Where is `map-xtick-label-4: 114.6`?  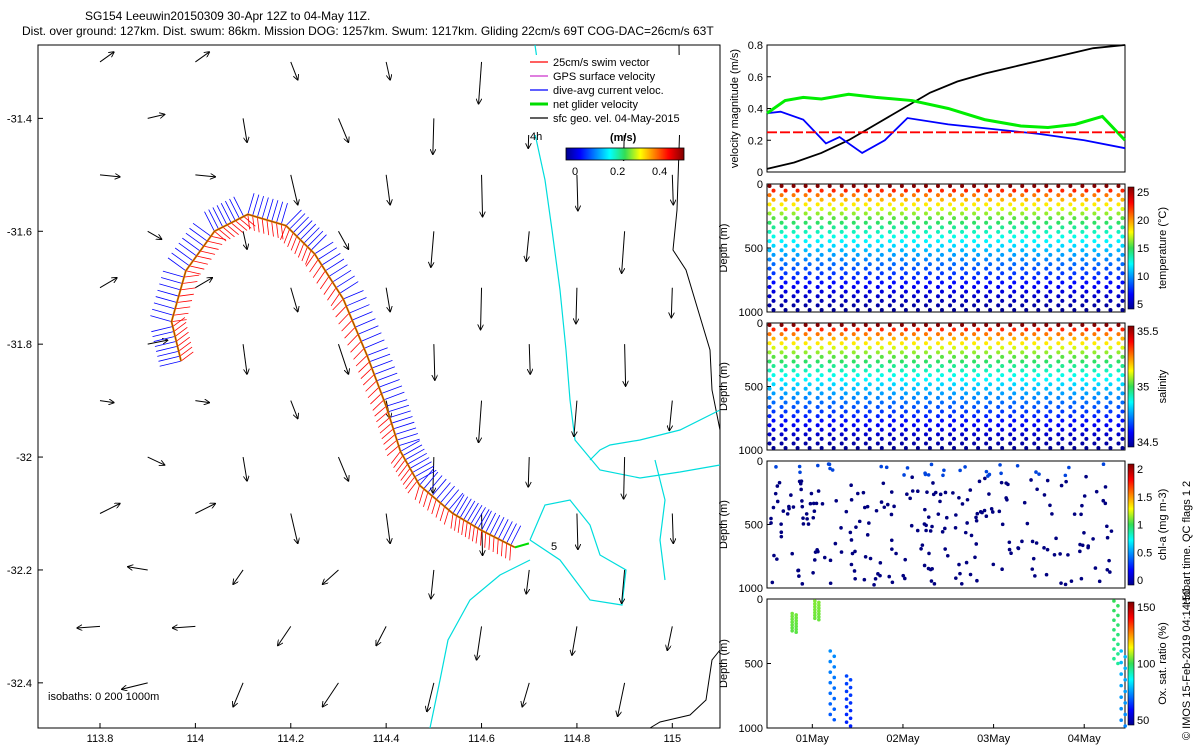 map-xtick-label-4: 114.6 is located at coordinates (481, 739).